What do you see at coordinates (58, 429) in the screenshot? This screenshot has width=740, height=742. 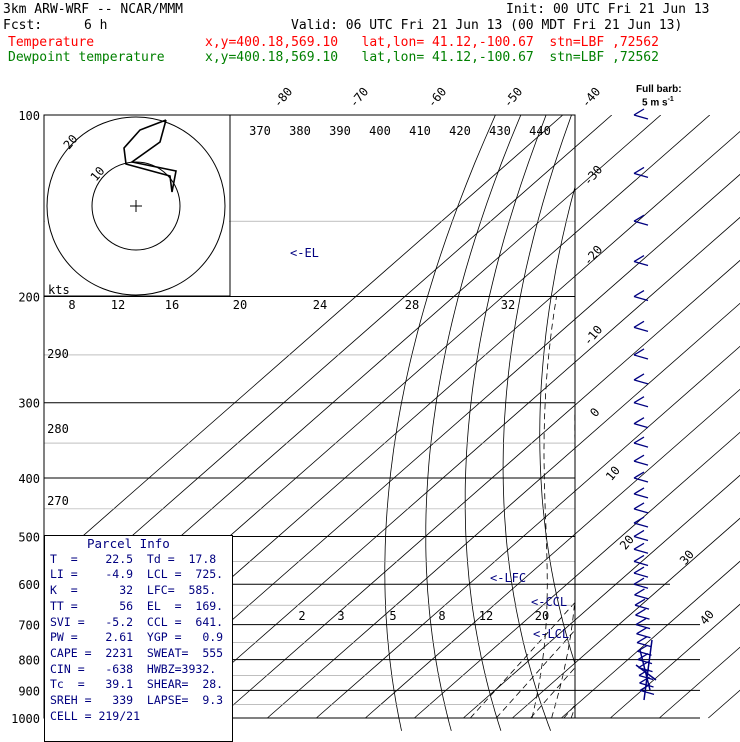 I see `theta-label-left-280: 280` at bounding box center [58, 429].